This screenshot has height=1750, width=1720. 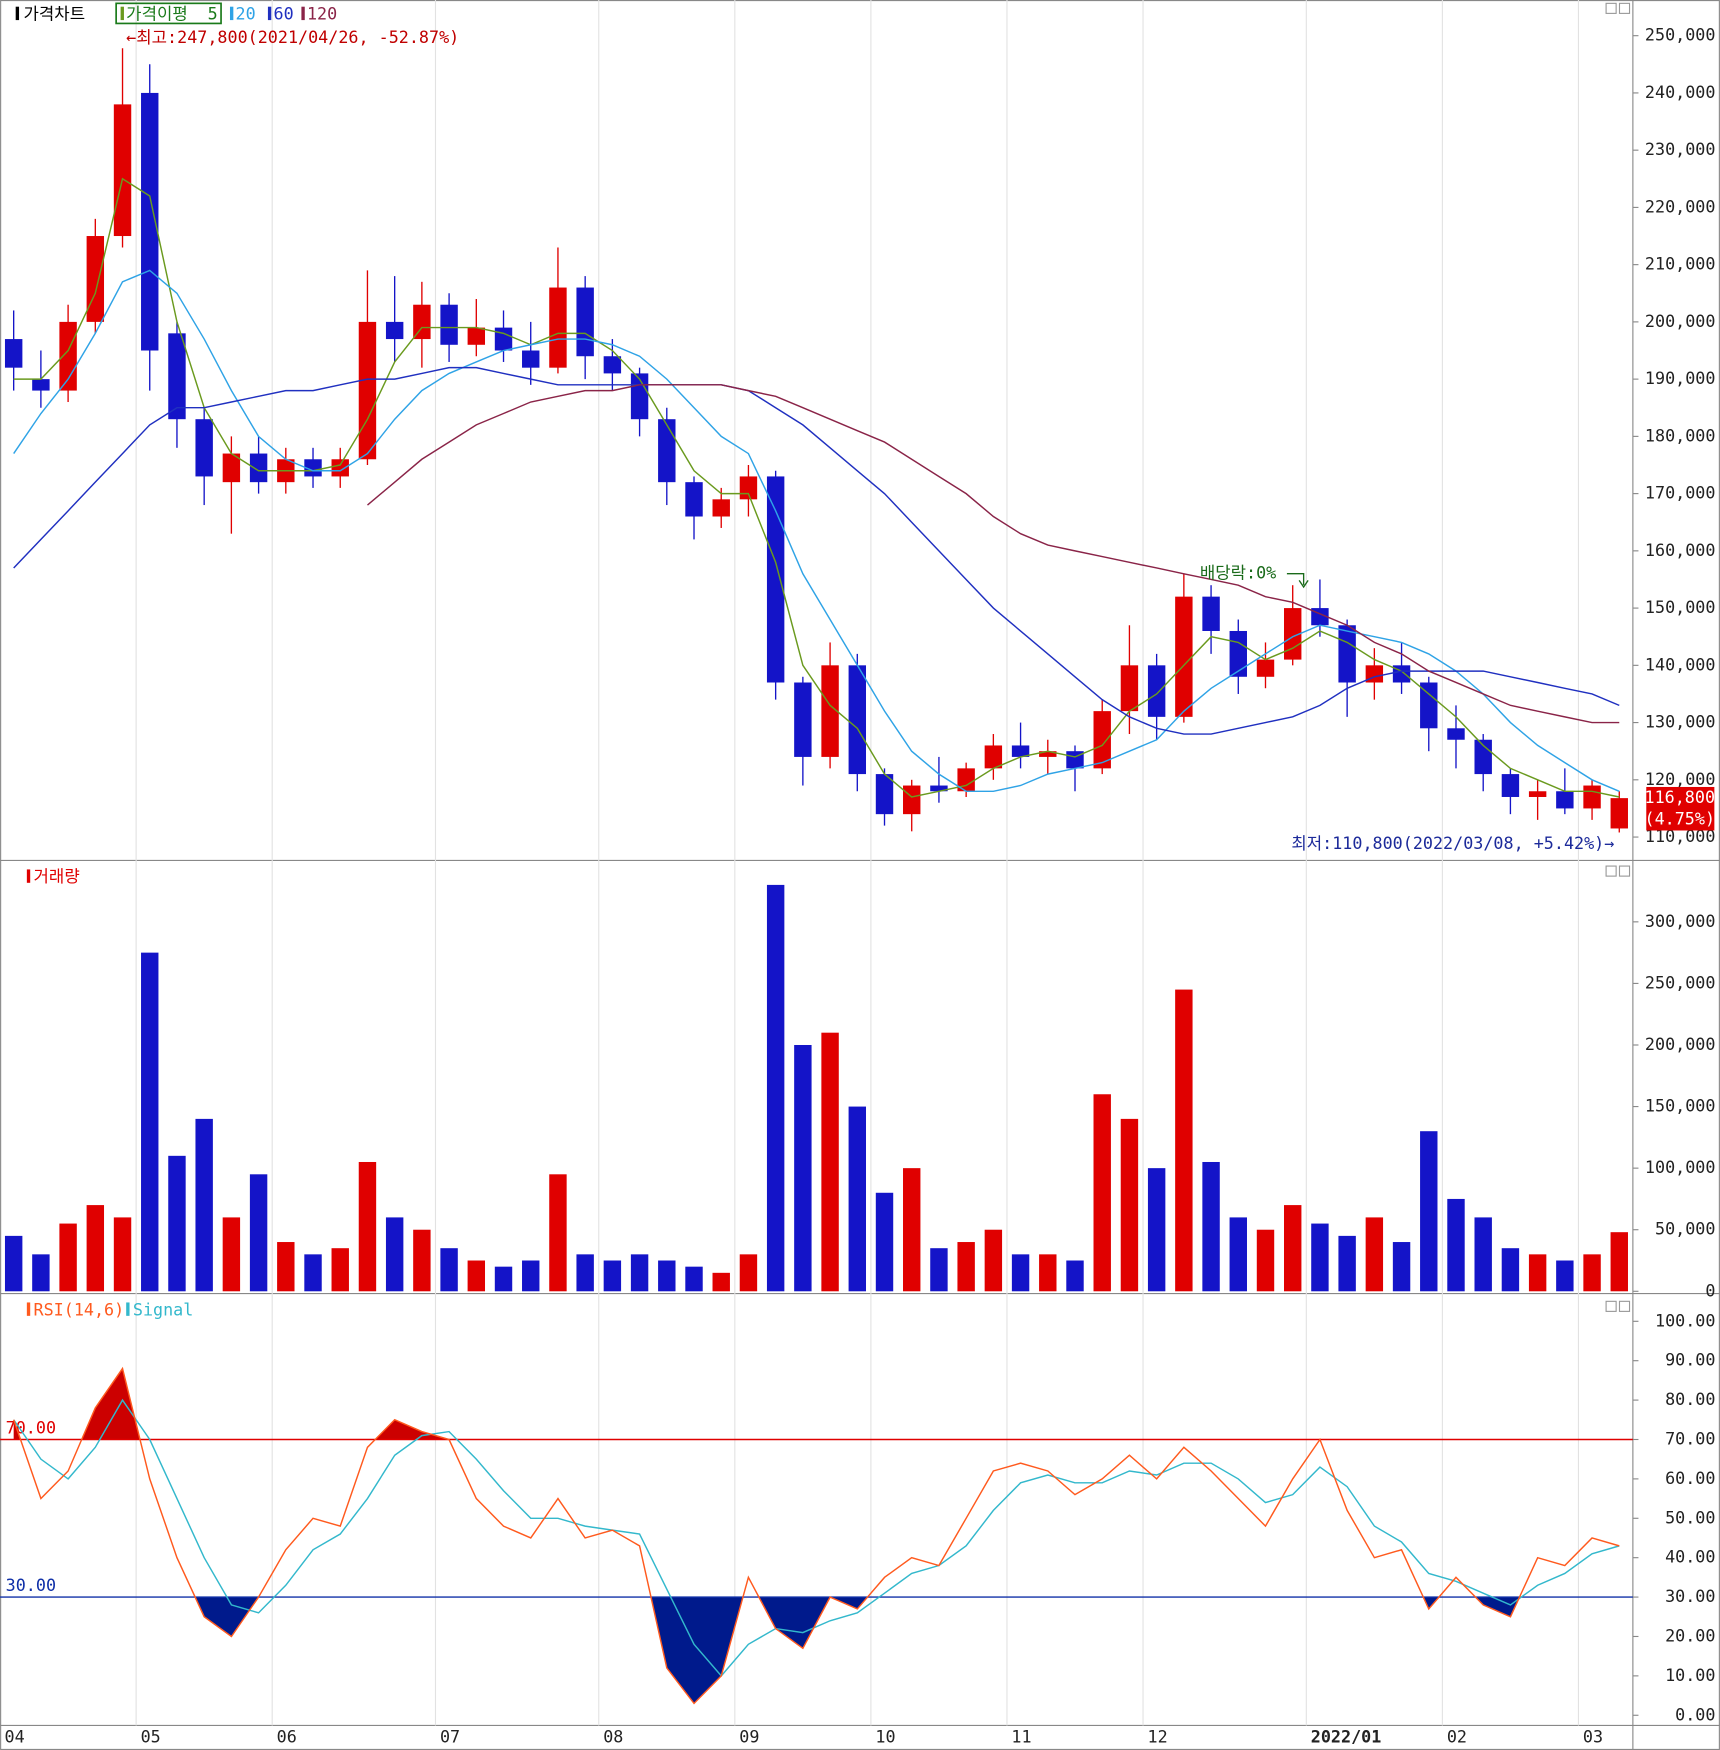 I want to click on x-tick-label: 05, so click(x=151, y=1737).